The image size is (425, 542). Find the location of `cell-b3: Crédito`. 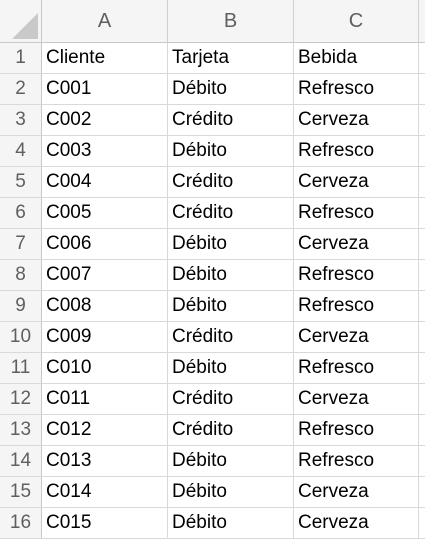

cell-b3: Crédito is located at coordinates (231, 120).